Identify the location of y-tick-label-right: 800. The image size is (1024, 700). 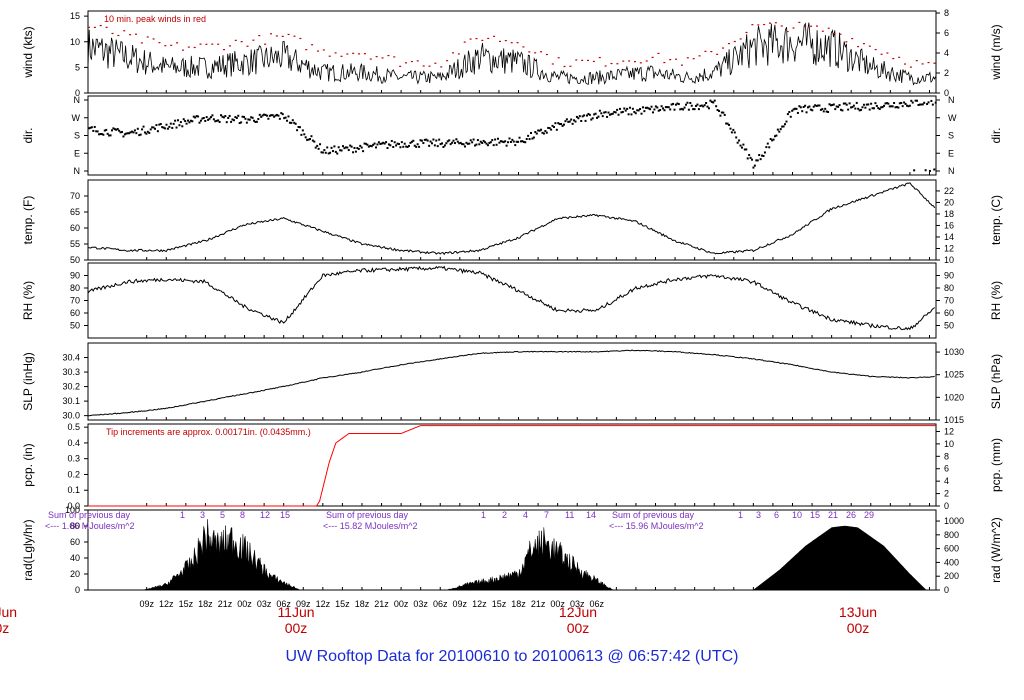
(951, 535).